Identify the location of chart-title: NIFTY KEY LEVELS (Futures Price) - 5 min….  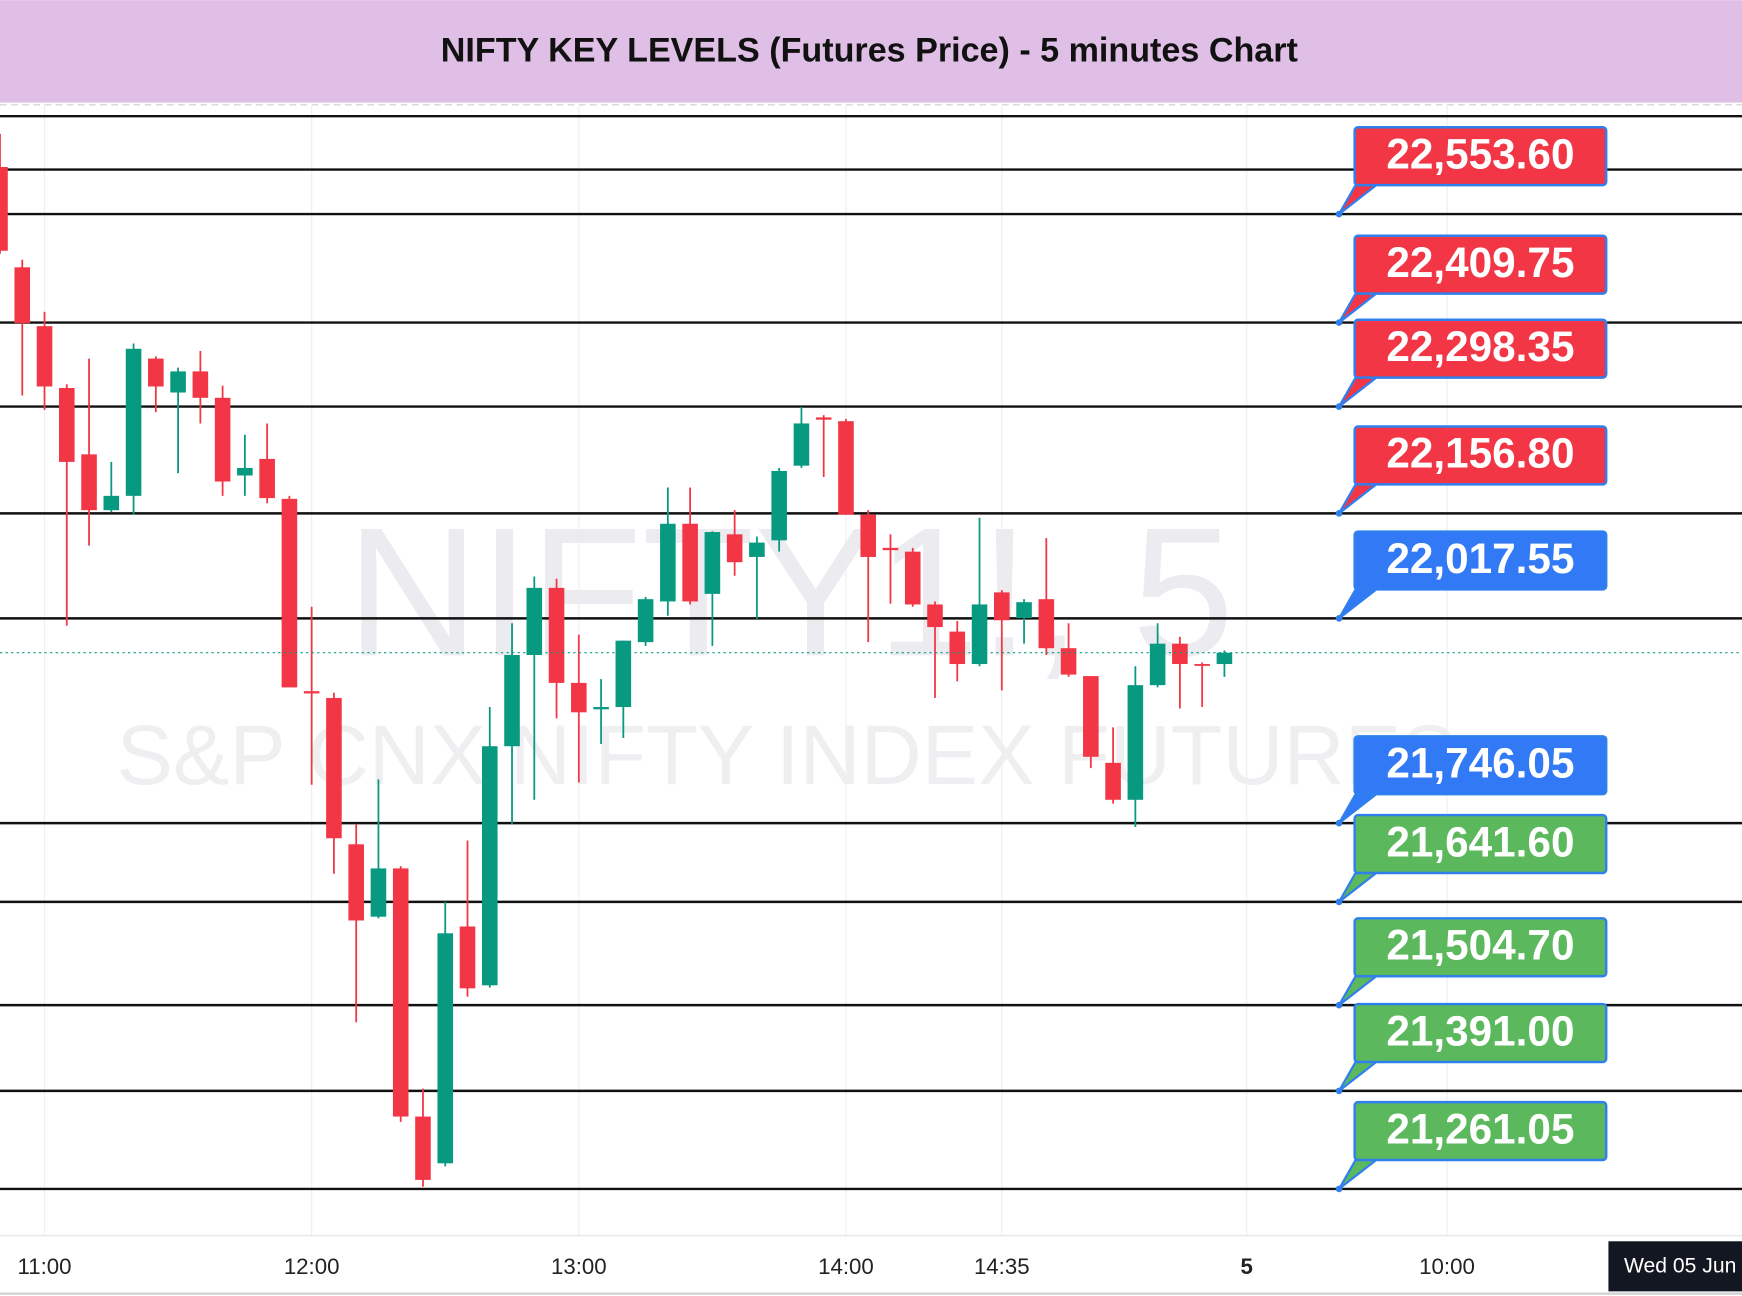
(870, 51).